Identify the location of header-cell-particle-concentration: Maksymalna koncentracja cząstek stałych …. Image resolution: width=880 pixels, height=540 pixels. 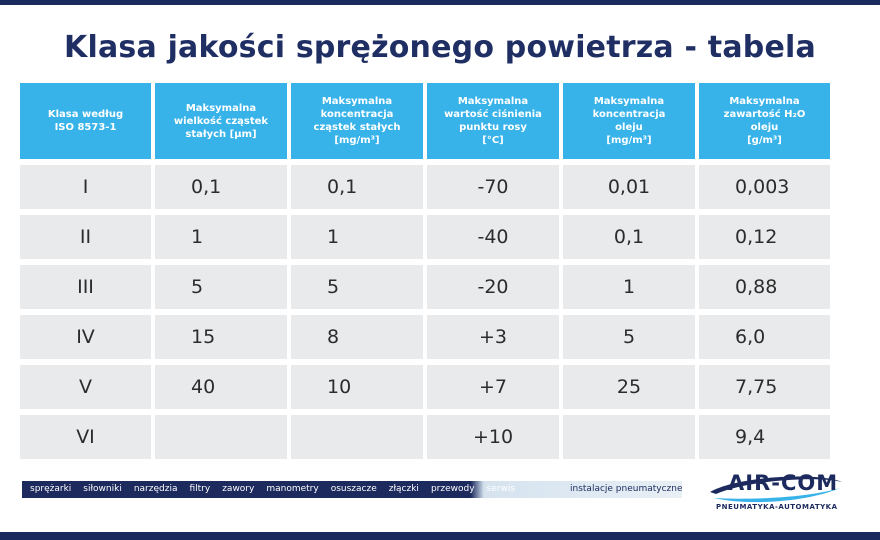
(357, 121).